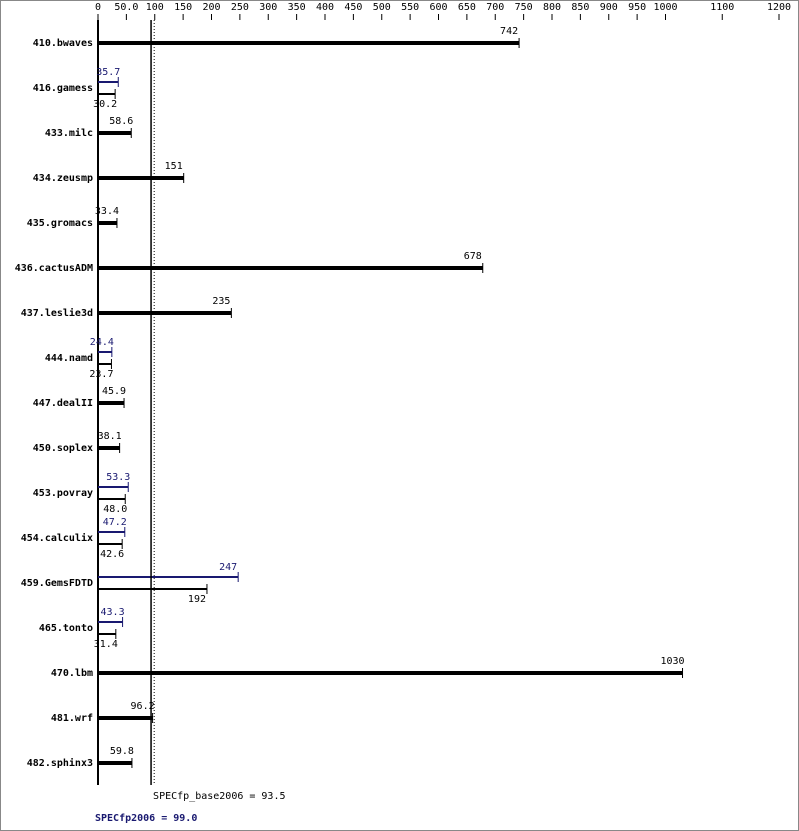 The image size is (799, 831). I want to click on category-label: 481.wrf, so click(72, 718).